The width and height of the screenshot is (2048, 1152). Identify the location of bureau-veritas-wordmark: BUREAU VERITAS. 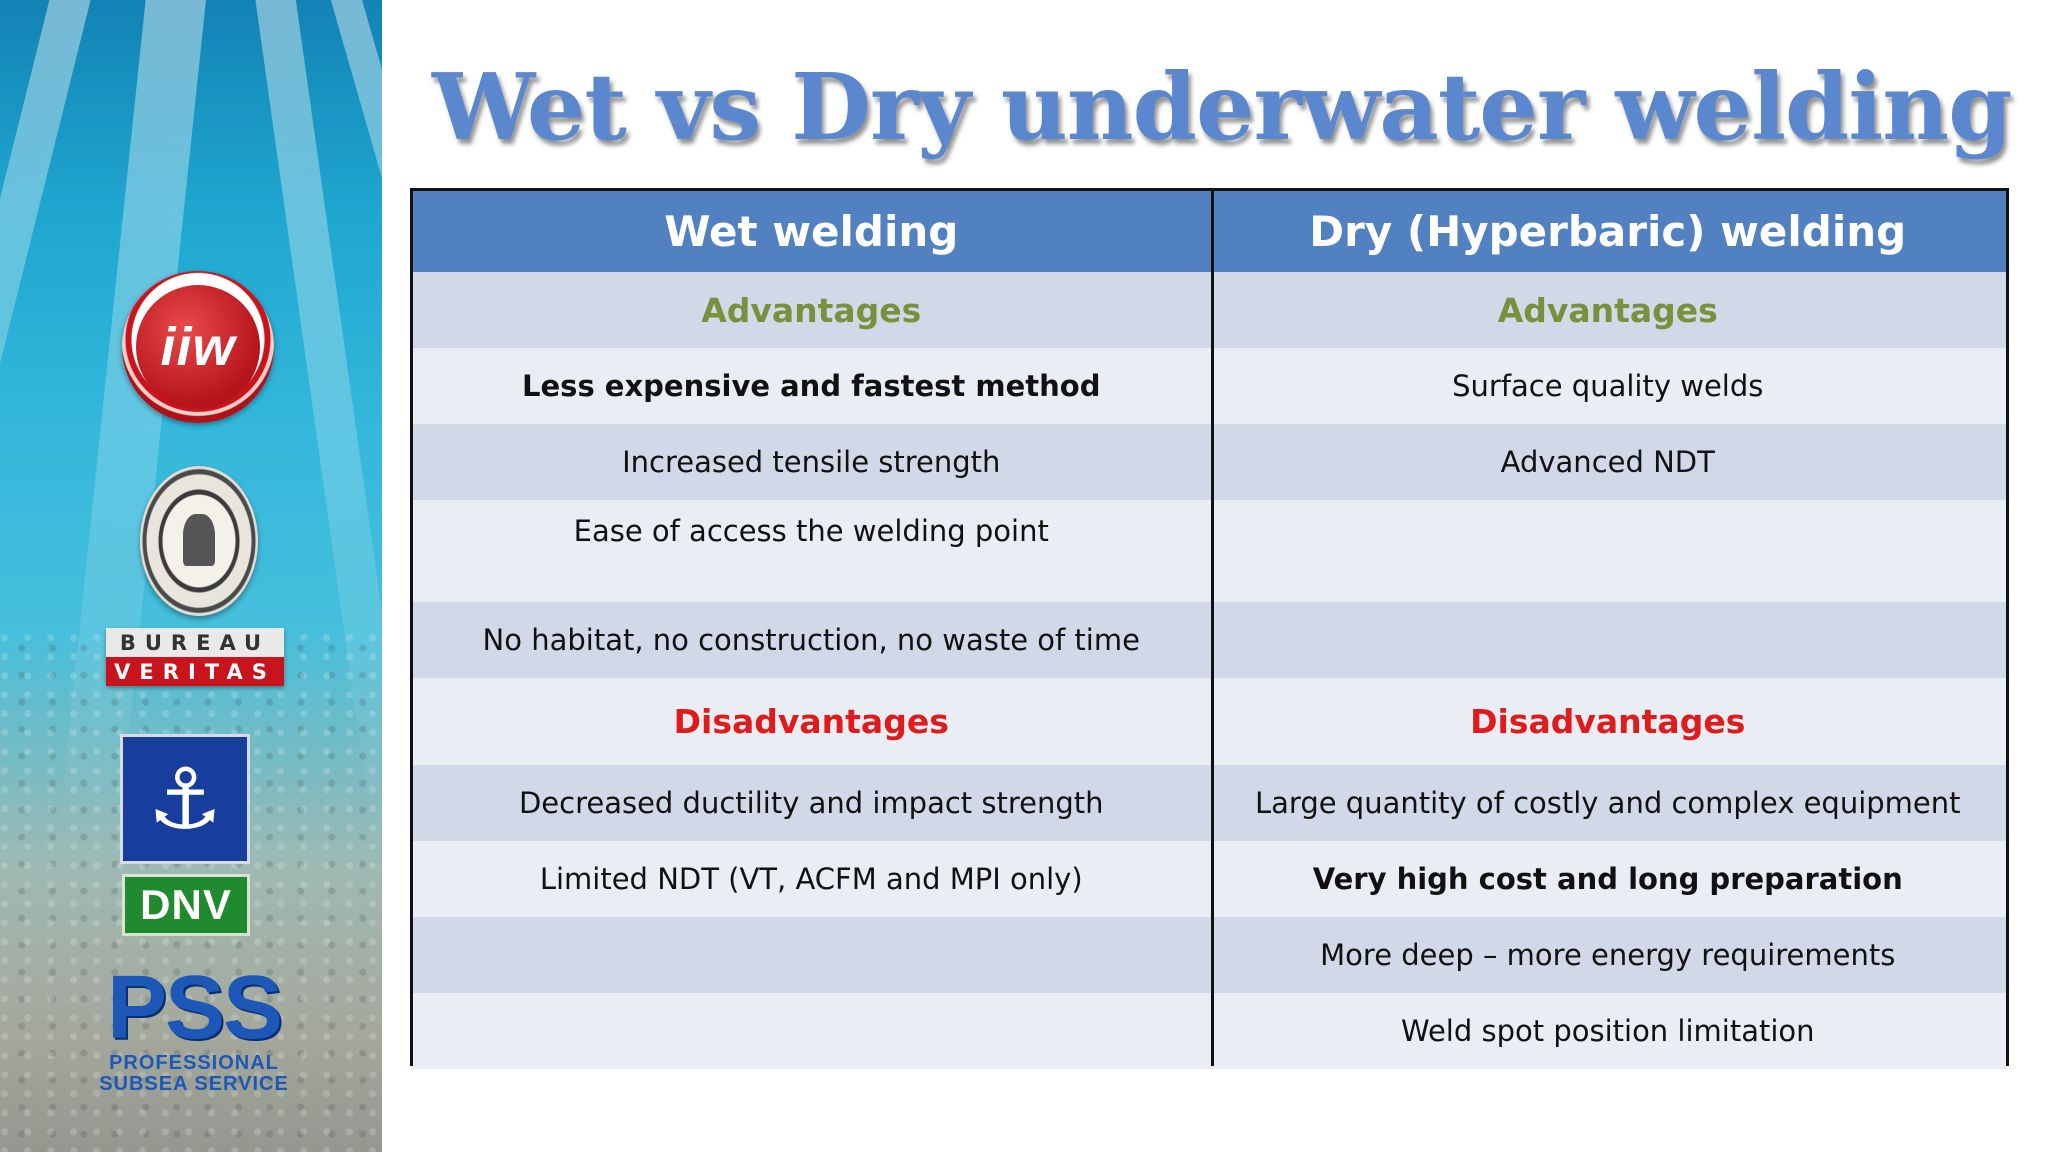
(195, 657).